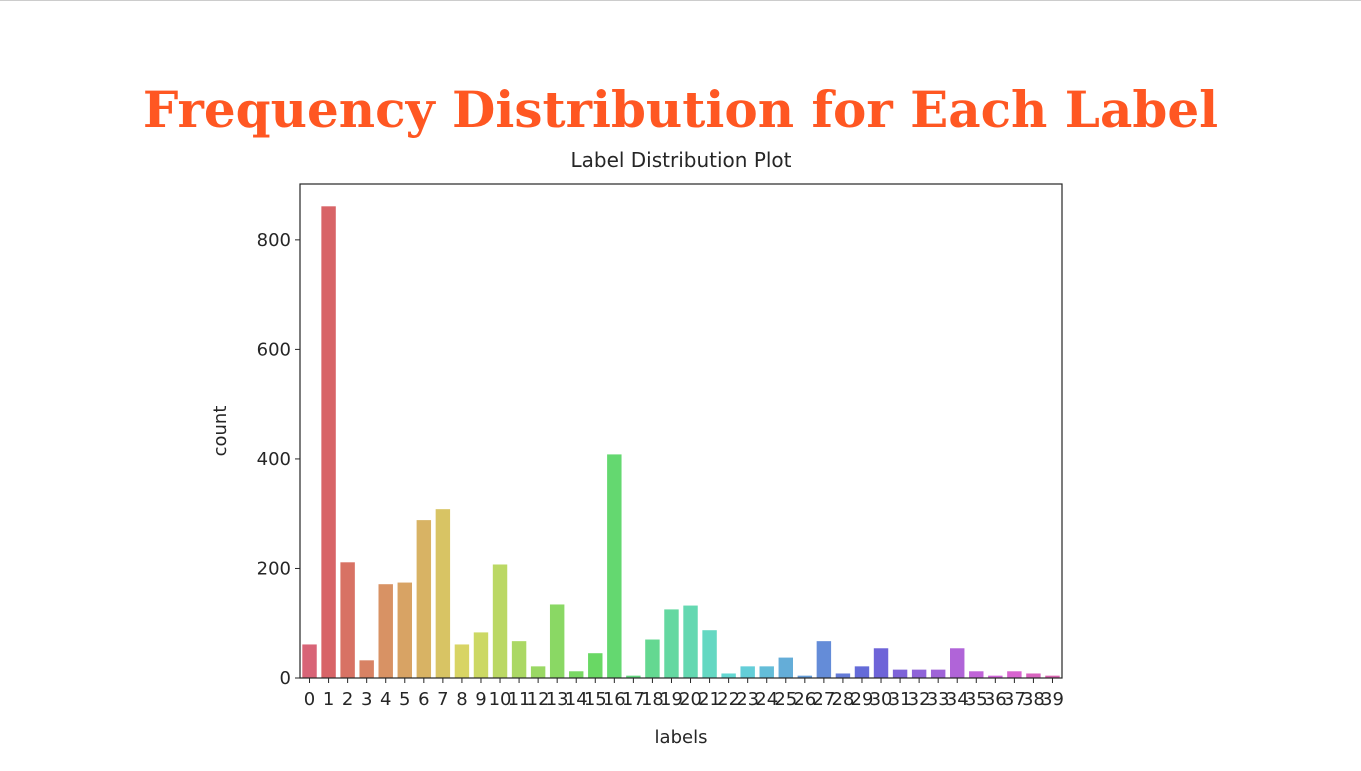 The image size is (1361, 771). Describe the element at coordinates (766, 699) in the screenshot. I see `x-tick-label: 24` at that location.